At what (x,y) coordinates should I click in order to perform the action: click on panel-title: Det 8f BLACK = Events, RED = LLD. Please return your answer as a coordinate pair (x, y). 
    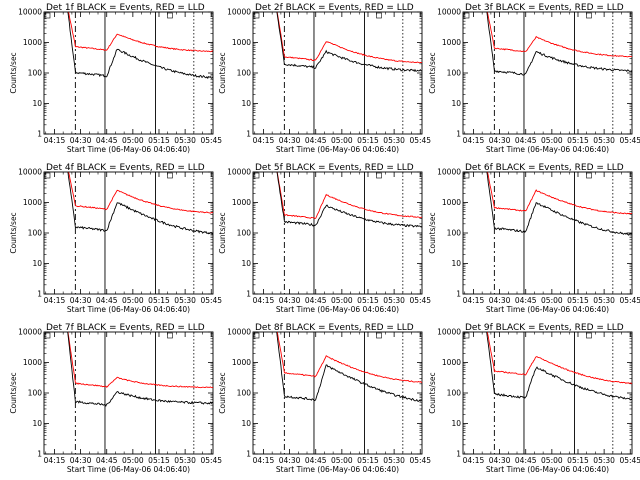
    Looking at the image, I should click on (334, 328).